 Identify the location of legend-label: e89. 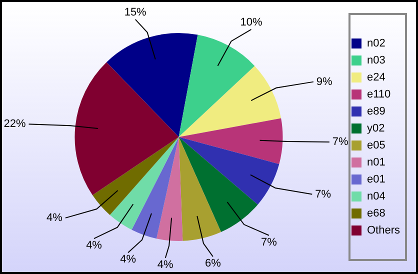
(376, 112).